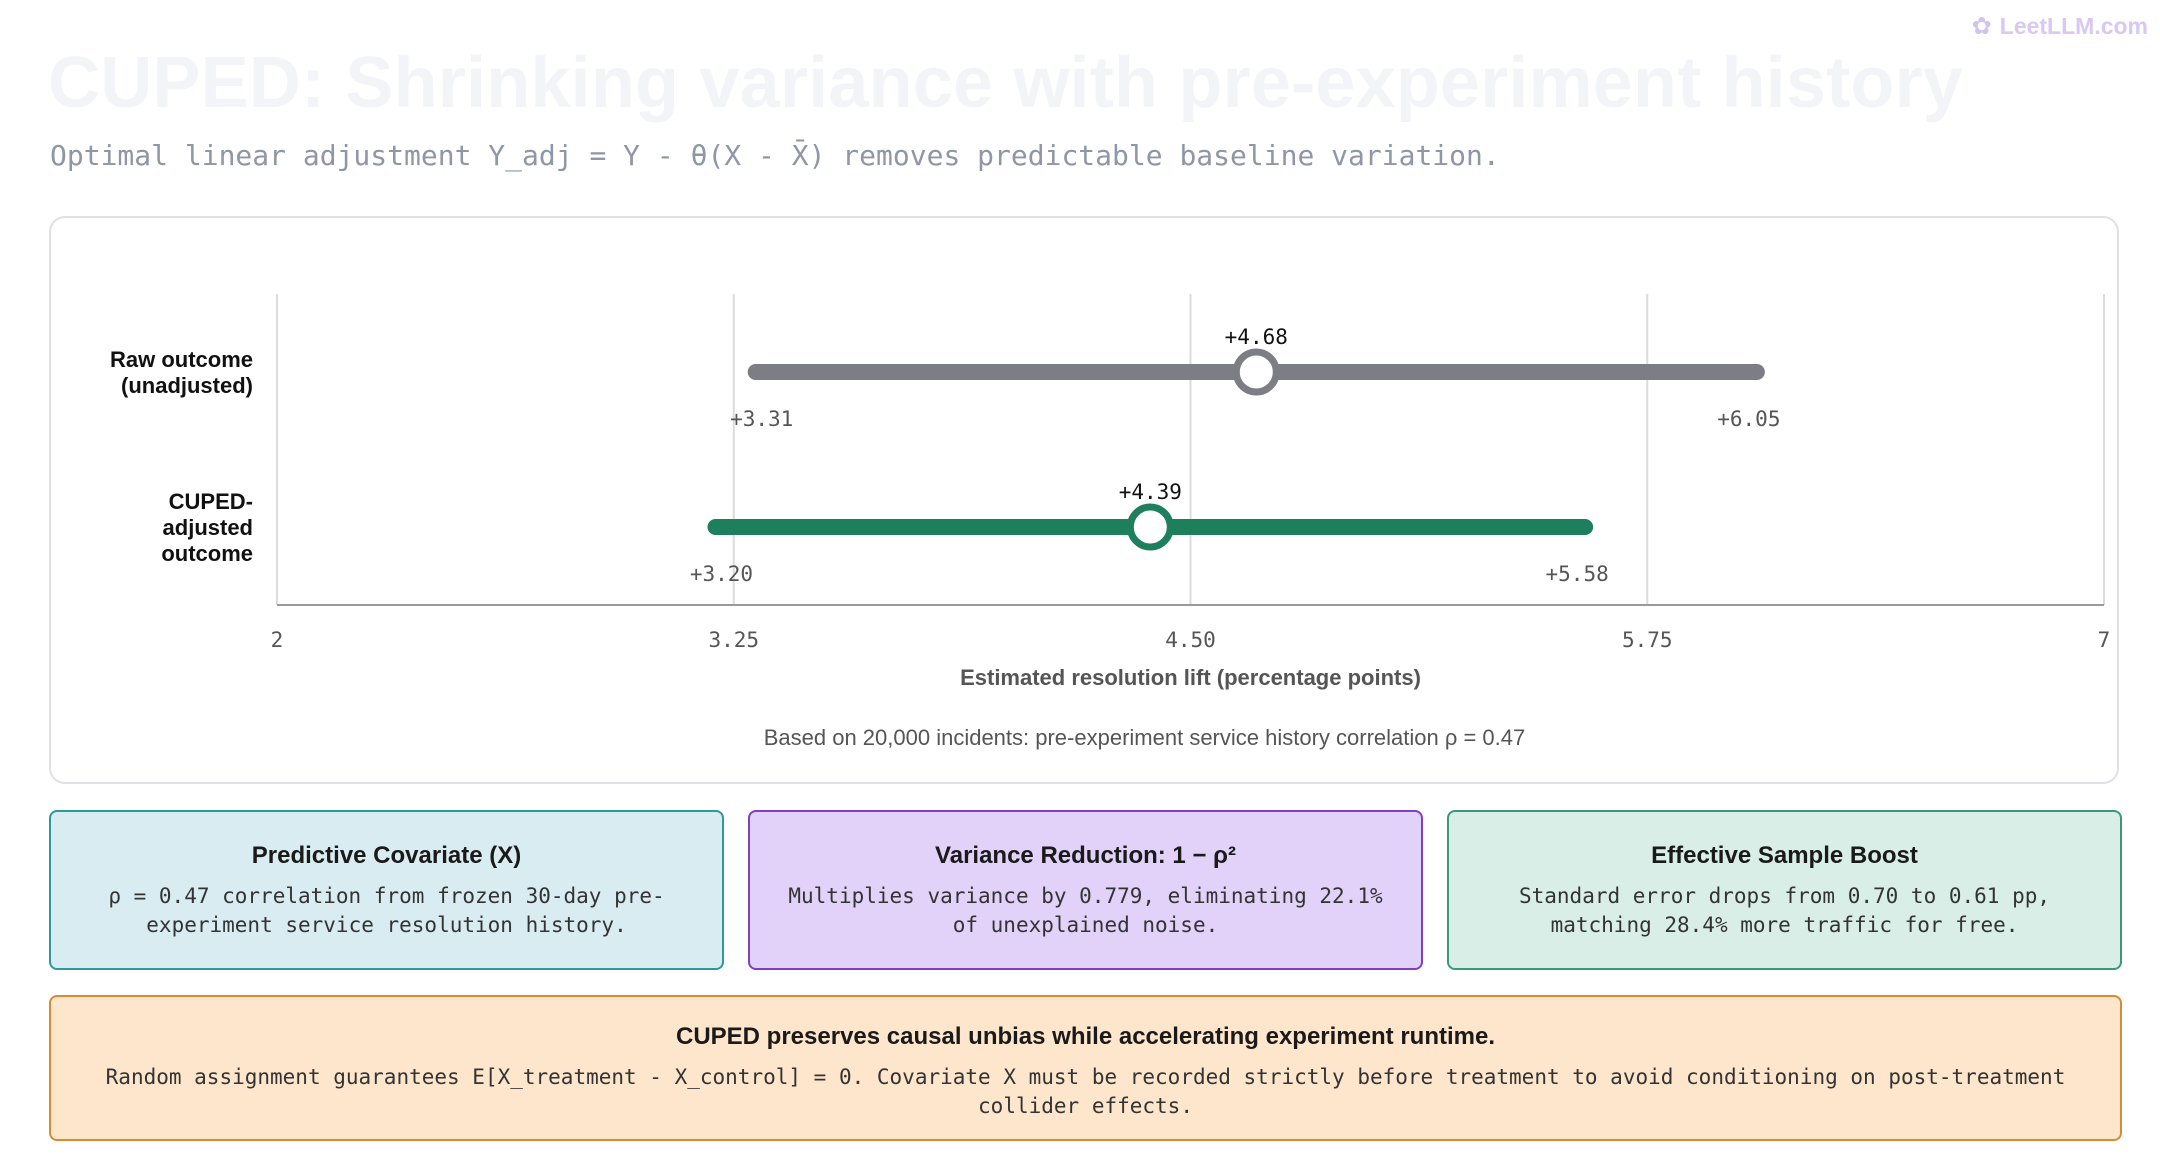 This screenshot has width=2160, height=1160. I want to click on x-tick-label: 5.75, so click(1647, 640).